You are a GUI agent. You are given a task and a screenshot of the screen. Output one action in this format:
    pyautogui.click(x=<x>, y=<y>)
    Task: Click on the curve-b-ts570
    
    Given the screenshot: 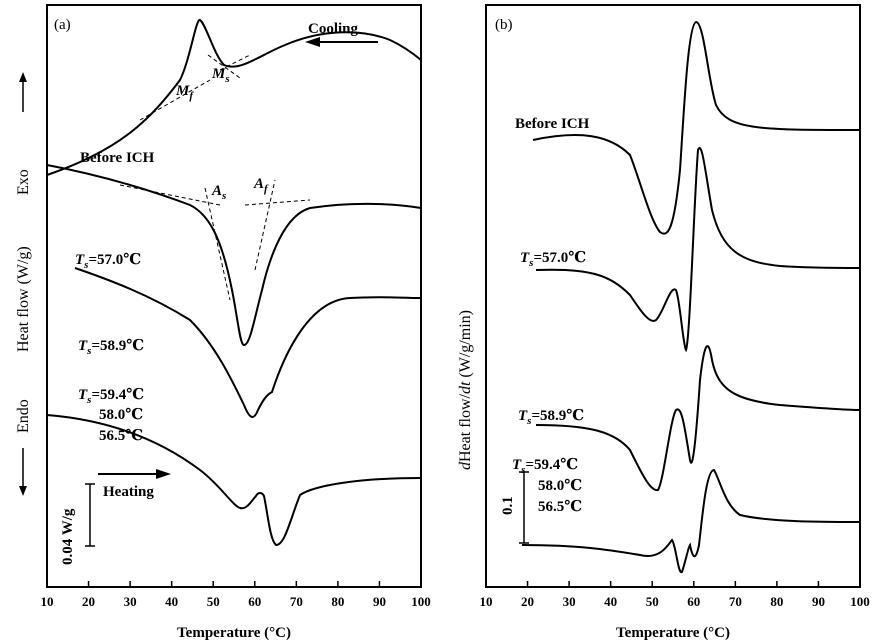 What is the action you would take?
    pyautogui.click(x=698, y=250)
    